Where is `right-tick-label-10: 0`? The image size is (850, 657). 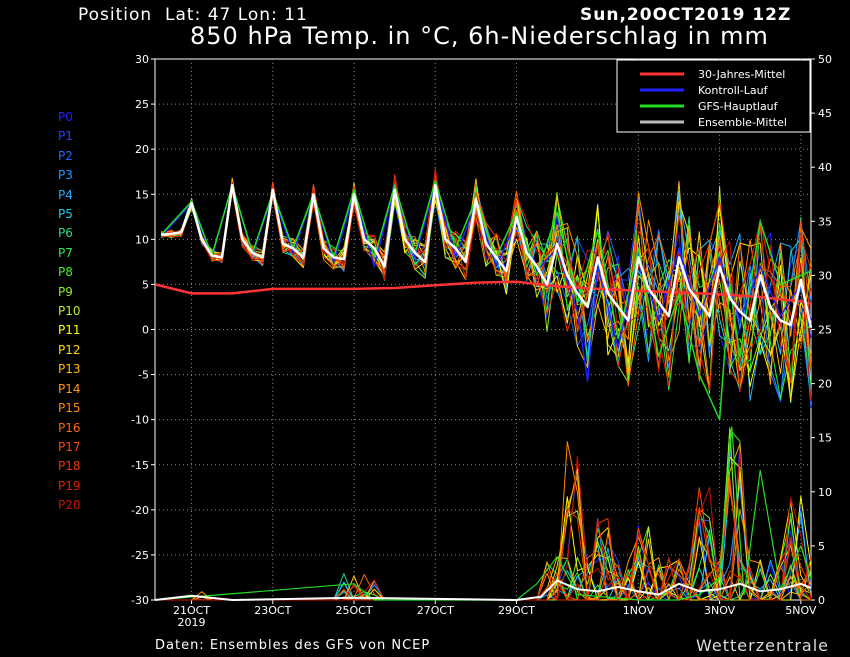 right-tick-label-10: 0 is located at coordinates (821, 600).